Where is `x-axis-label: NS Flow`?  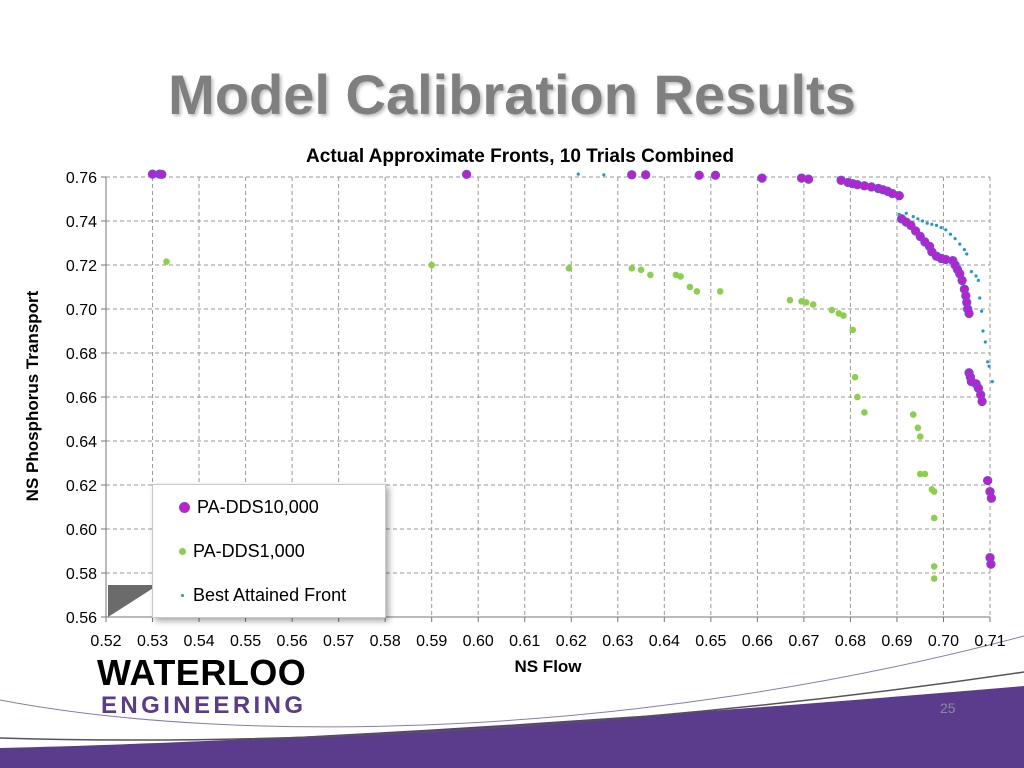
x-axis-label: NS Flow is located at coordinates (548, 666).